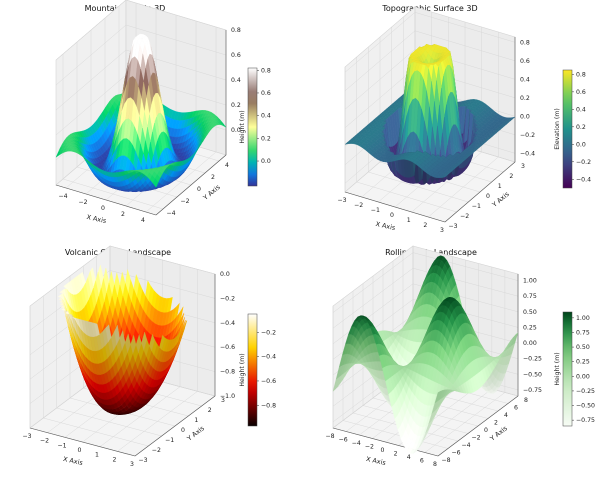 Image resolution: width=600 pixels, height=488 pixels. I want to click on x-tick-label: −6, so click(343, 440).